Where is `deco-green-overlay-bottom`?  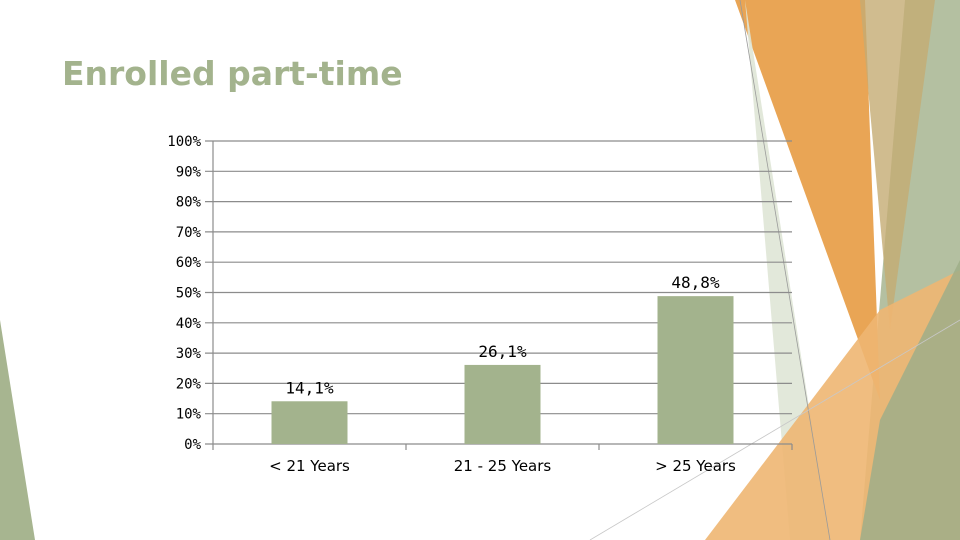 deco-green-overlay-bottom is located at coordinates (910, 400).